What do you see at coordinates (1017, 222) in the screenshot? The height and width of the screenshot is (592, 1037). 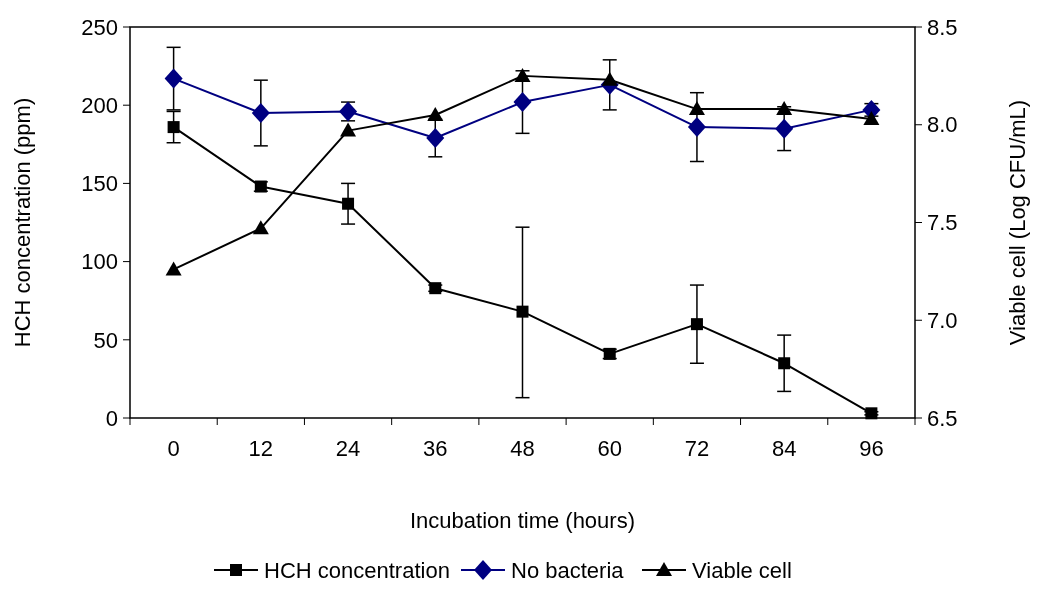 I see `y2-axis-title: Viable cell (Log CFU/mL)` at bounding box center [1017, 222].